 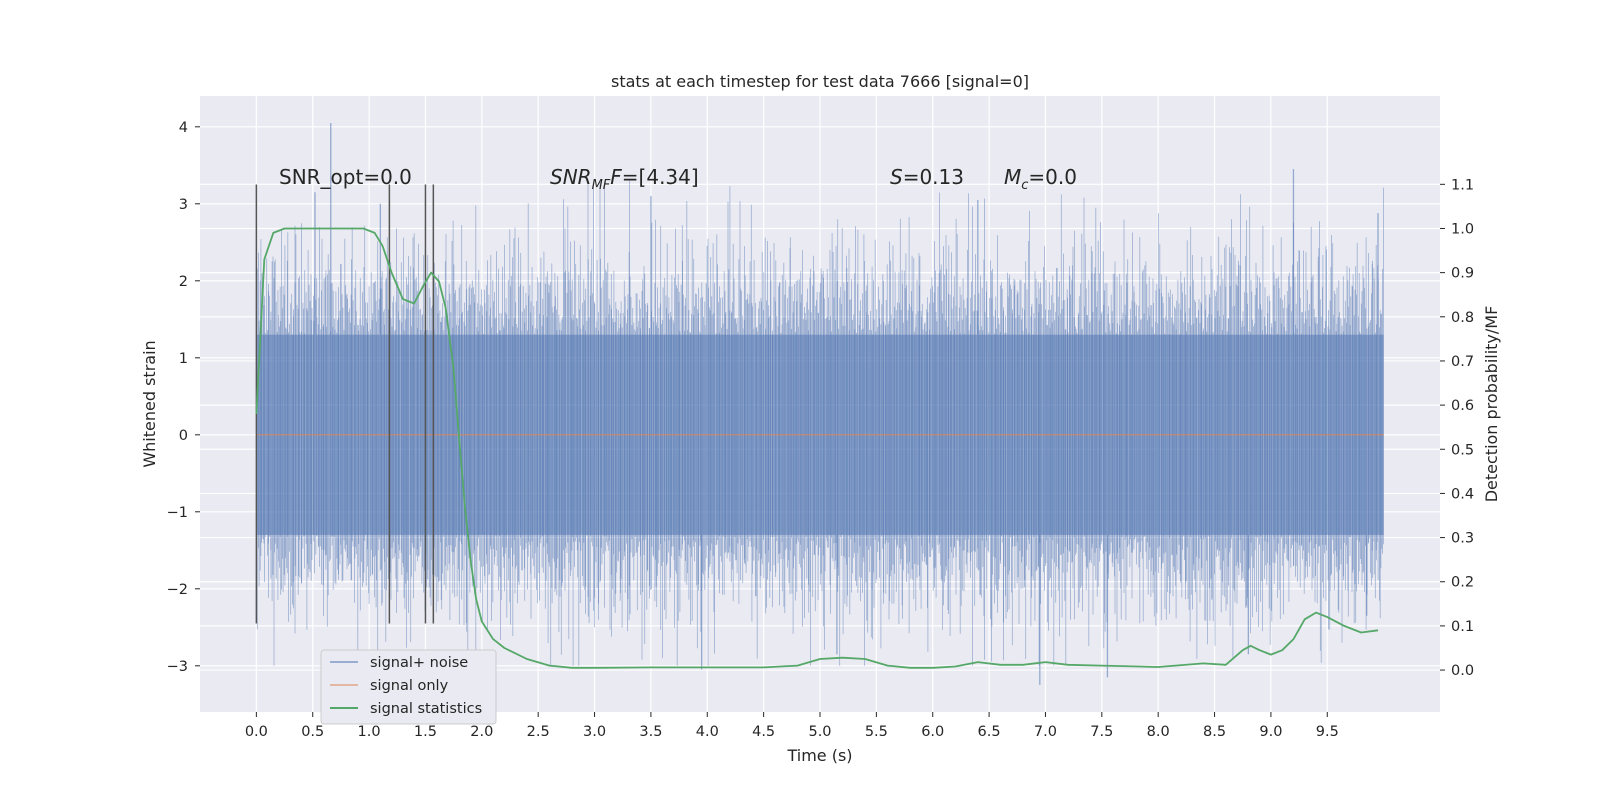 What do you see at coordinates (1045, 732) in the screenshot?
I see `x-tick-label: 7.0` at bounding box center [1045, 732].